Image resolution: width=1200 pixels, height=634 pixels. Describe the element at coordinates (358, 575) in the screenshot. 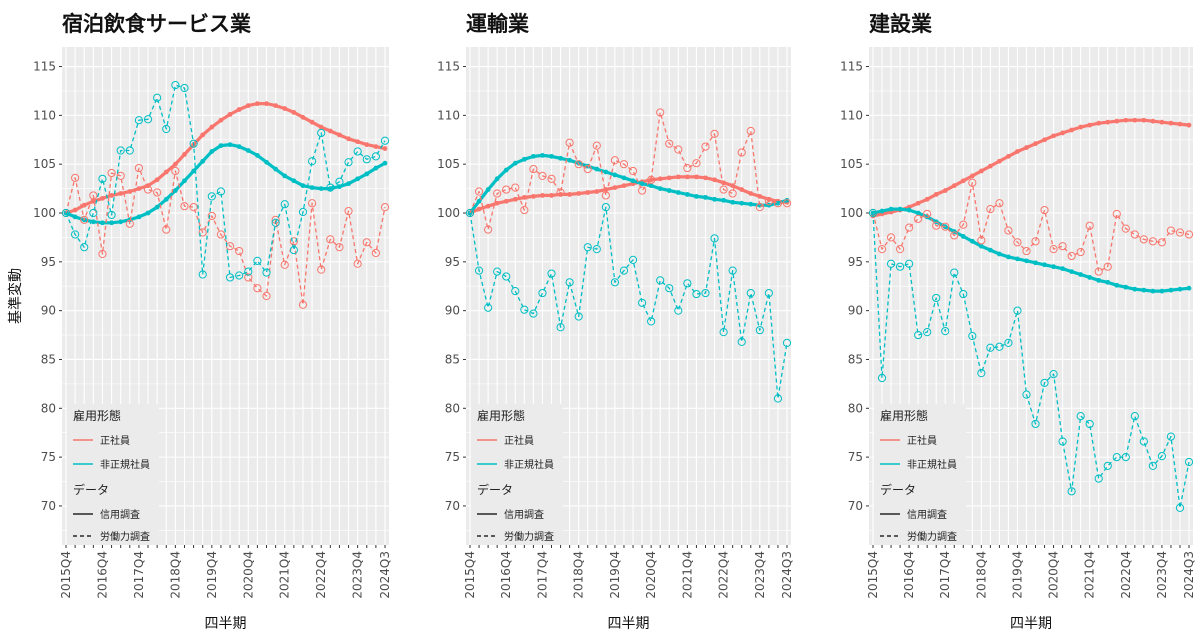

I see `x-tick-label: 2023Q4` at that location.